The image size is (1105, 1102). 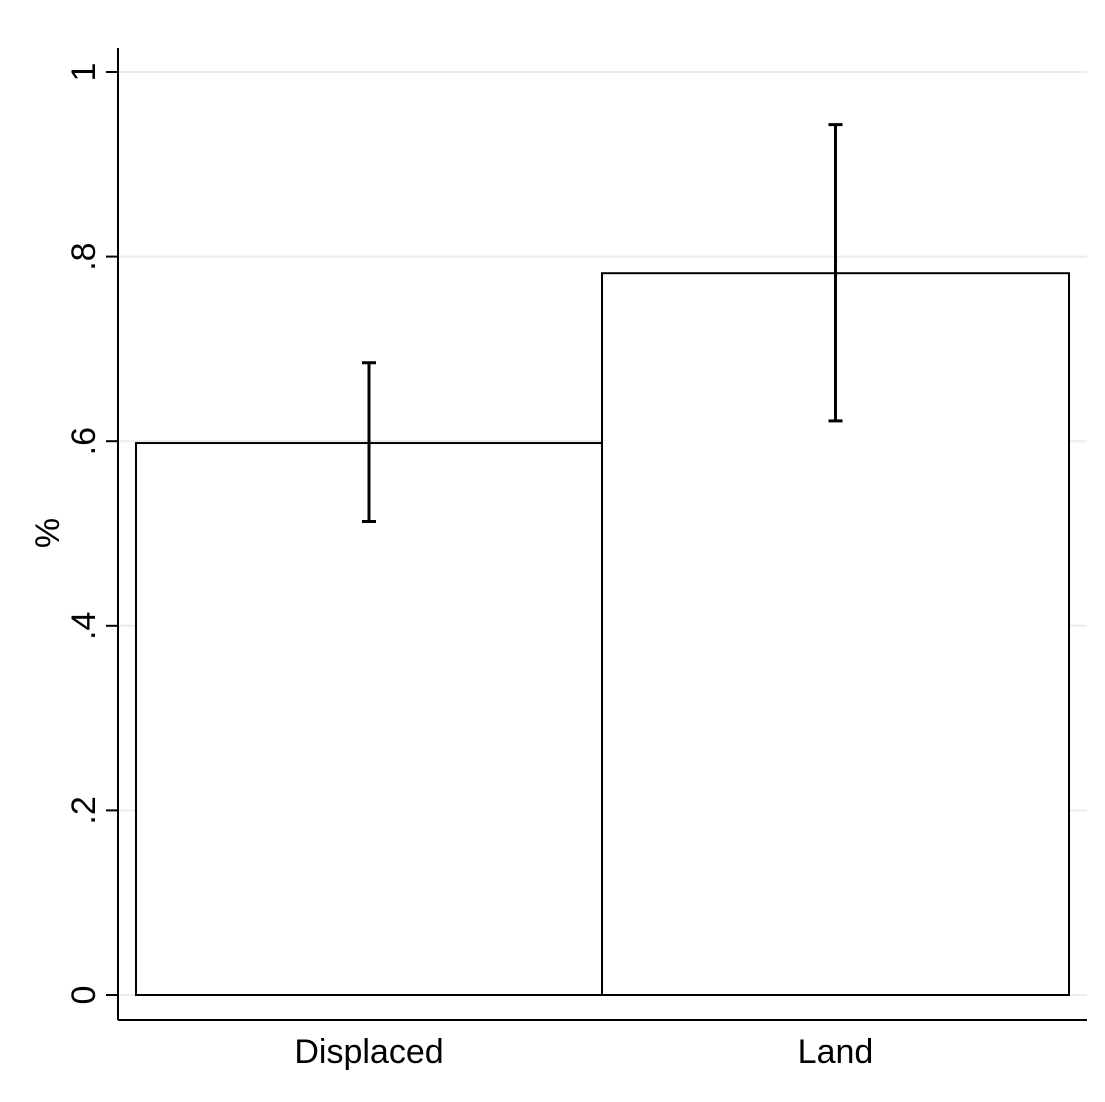 What do you see at coordinates (84, 810) in the screenshot?
I see `y-tick-label: .2` at bounding box center [84, 810].